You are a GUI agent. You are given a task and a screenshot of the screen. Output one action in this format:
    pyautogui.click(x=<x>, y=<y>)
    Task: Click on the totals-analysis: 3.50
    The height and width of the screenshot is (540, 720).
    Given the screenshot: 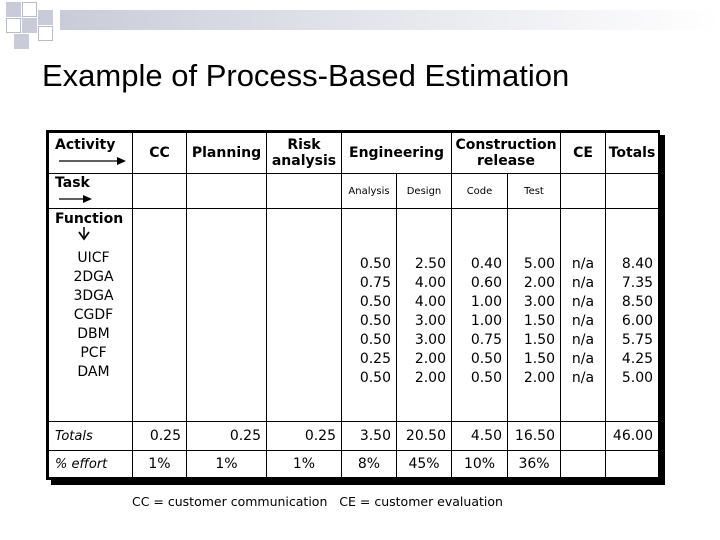 What is the action you would take?
    pyautogui.click(x=369, y=436)
    